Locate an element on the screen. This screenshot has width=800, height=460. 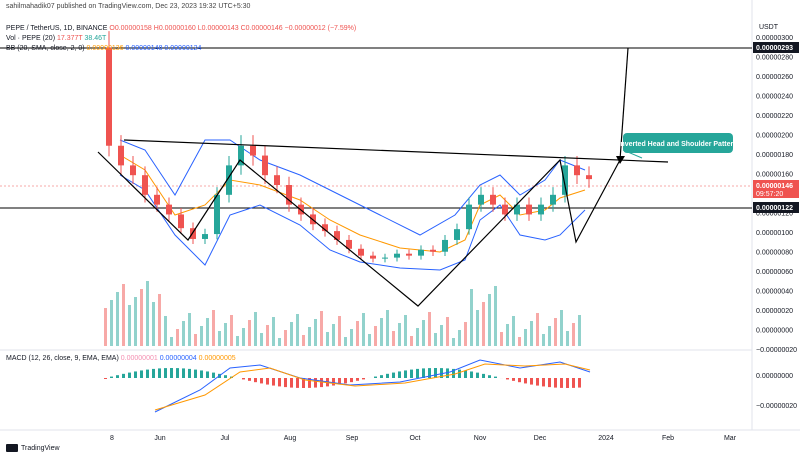
bb-value-3: 0.00000124 is located at coordinates (183, 48).